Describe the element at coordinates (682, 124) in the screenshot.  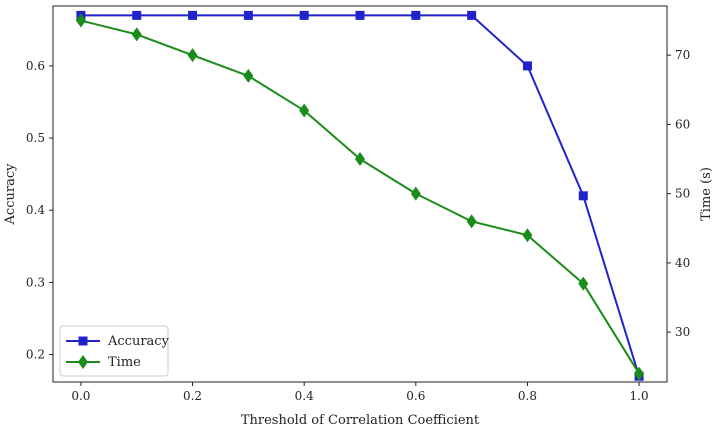
I see `y-right-tick-label: 60` at that location.